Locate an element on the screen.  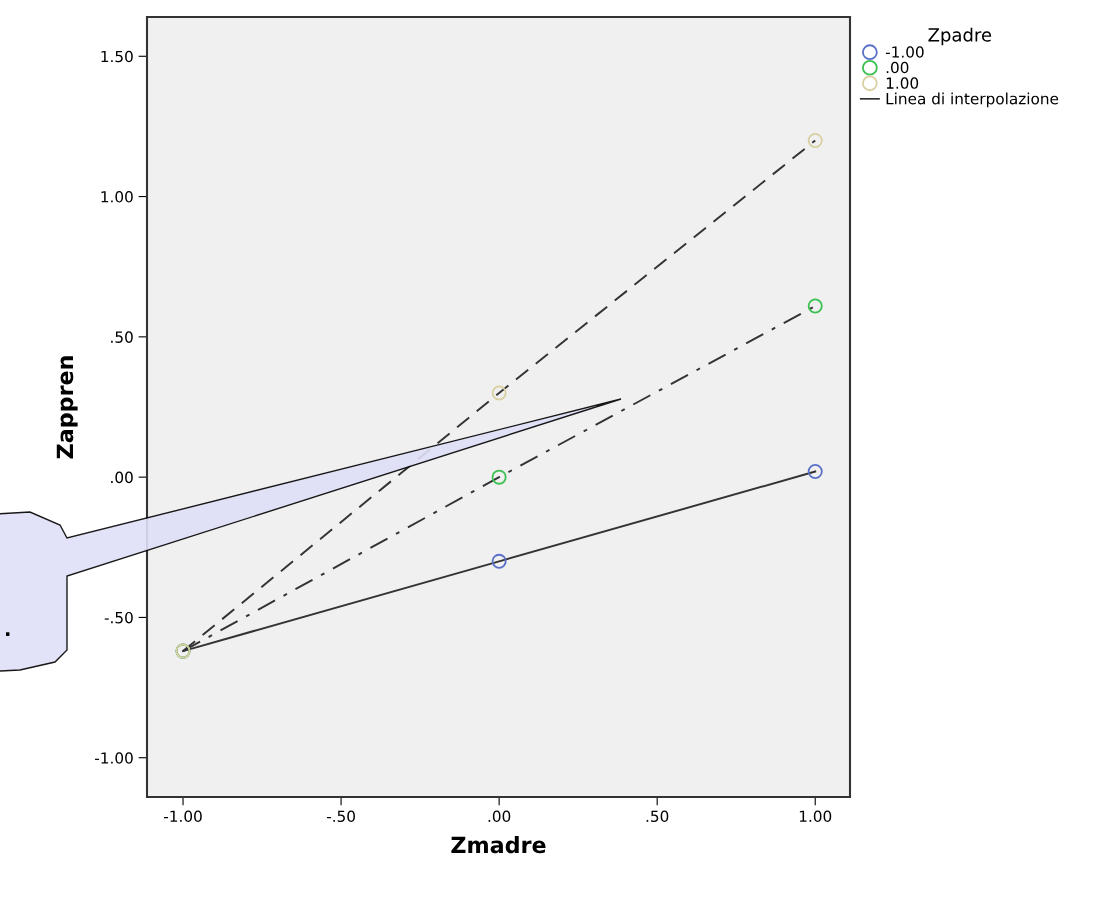
x-tick-label: -1.00 is located at coordinates (183, 816).